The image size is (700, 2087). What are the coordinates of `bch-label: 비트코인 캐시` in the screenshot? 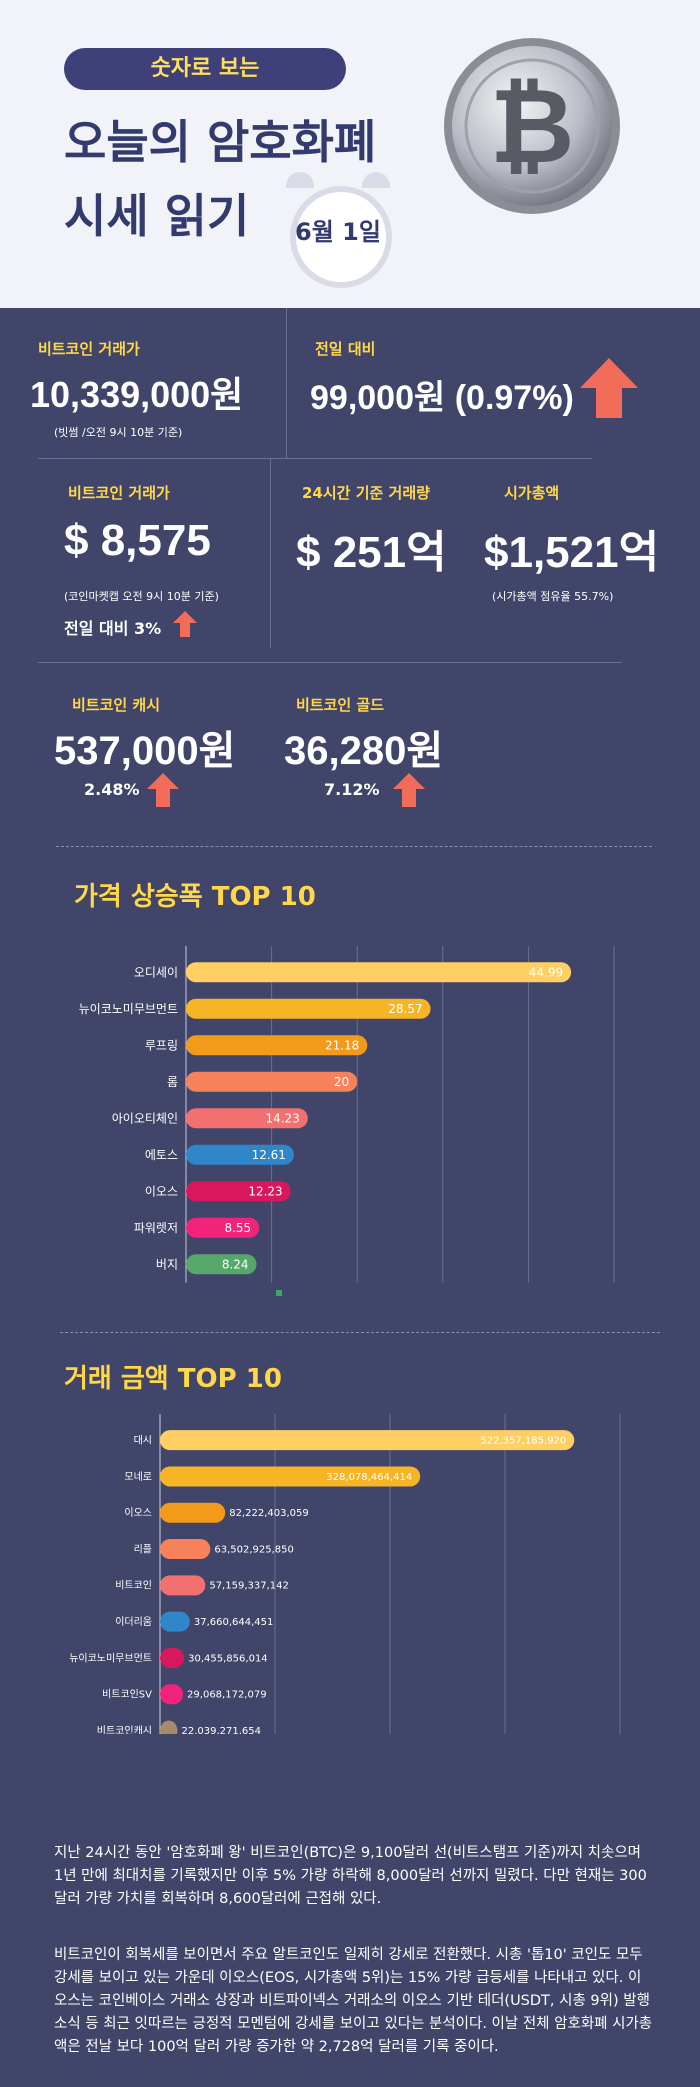 It's located at (116, 705).